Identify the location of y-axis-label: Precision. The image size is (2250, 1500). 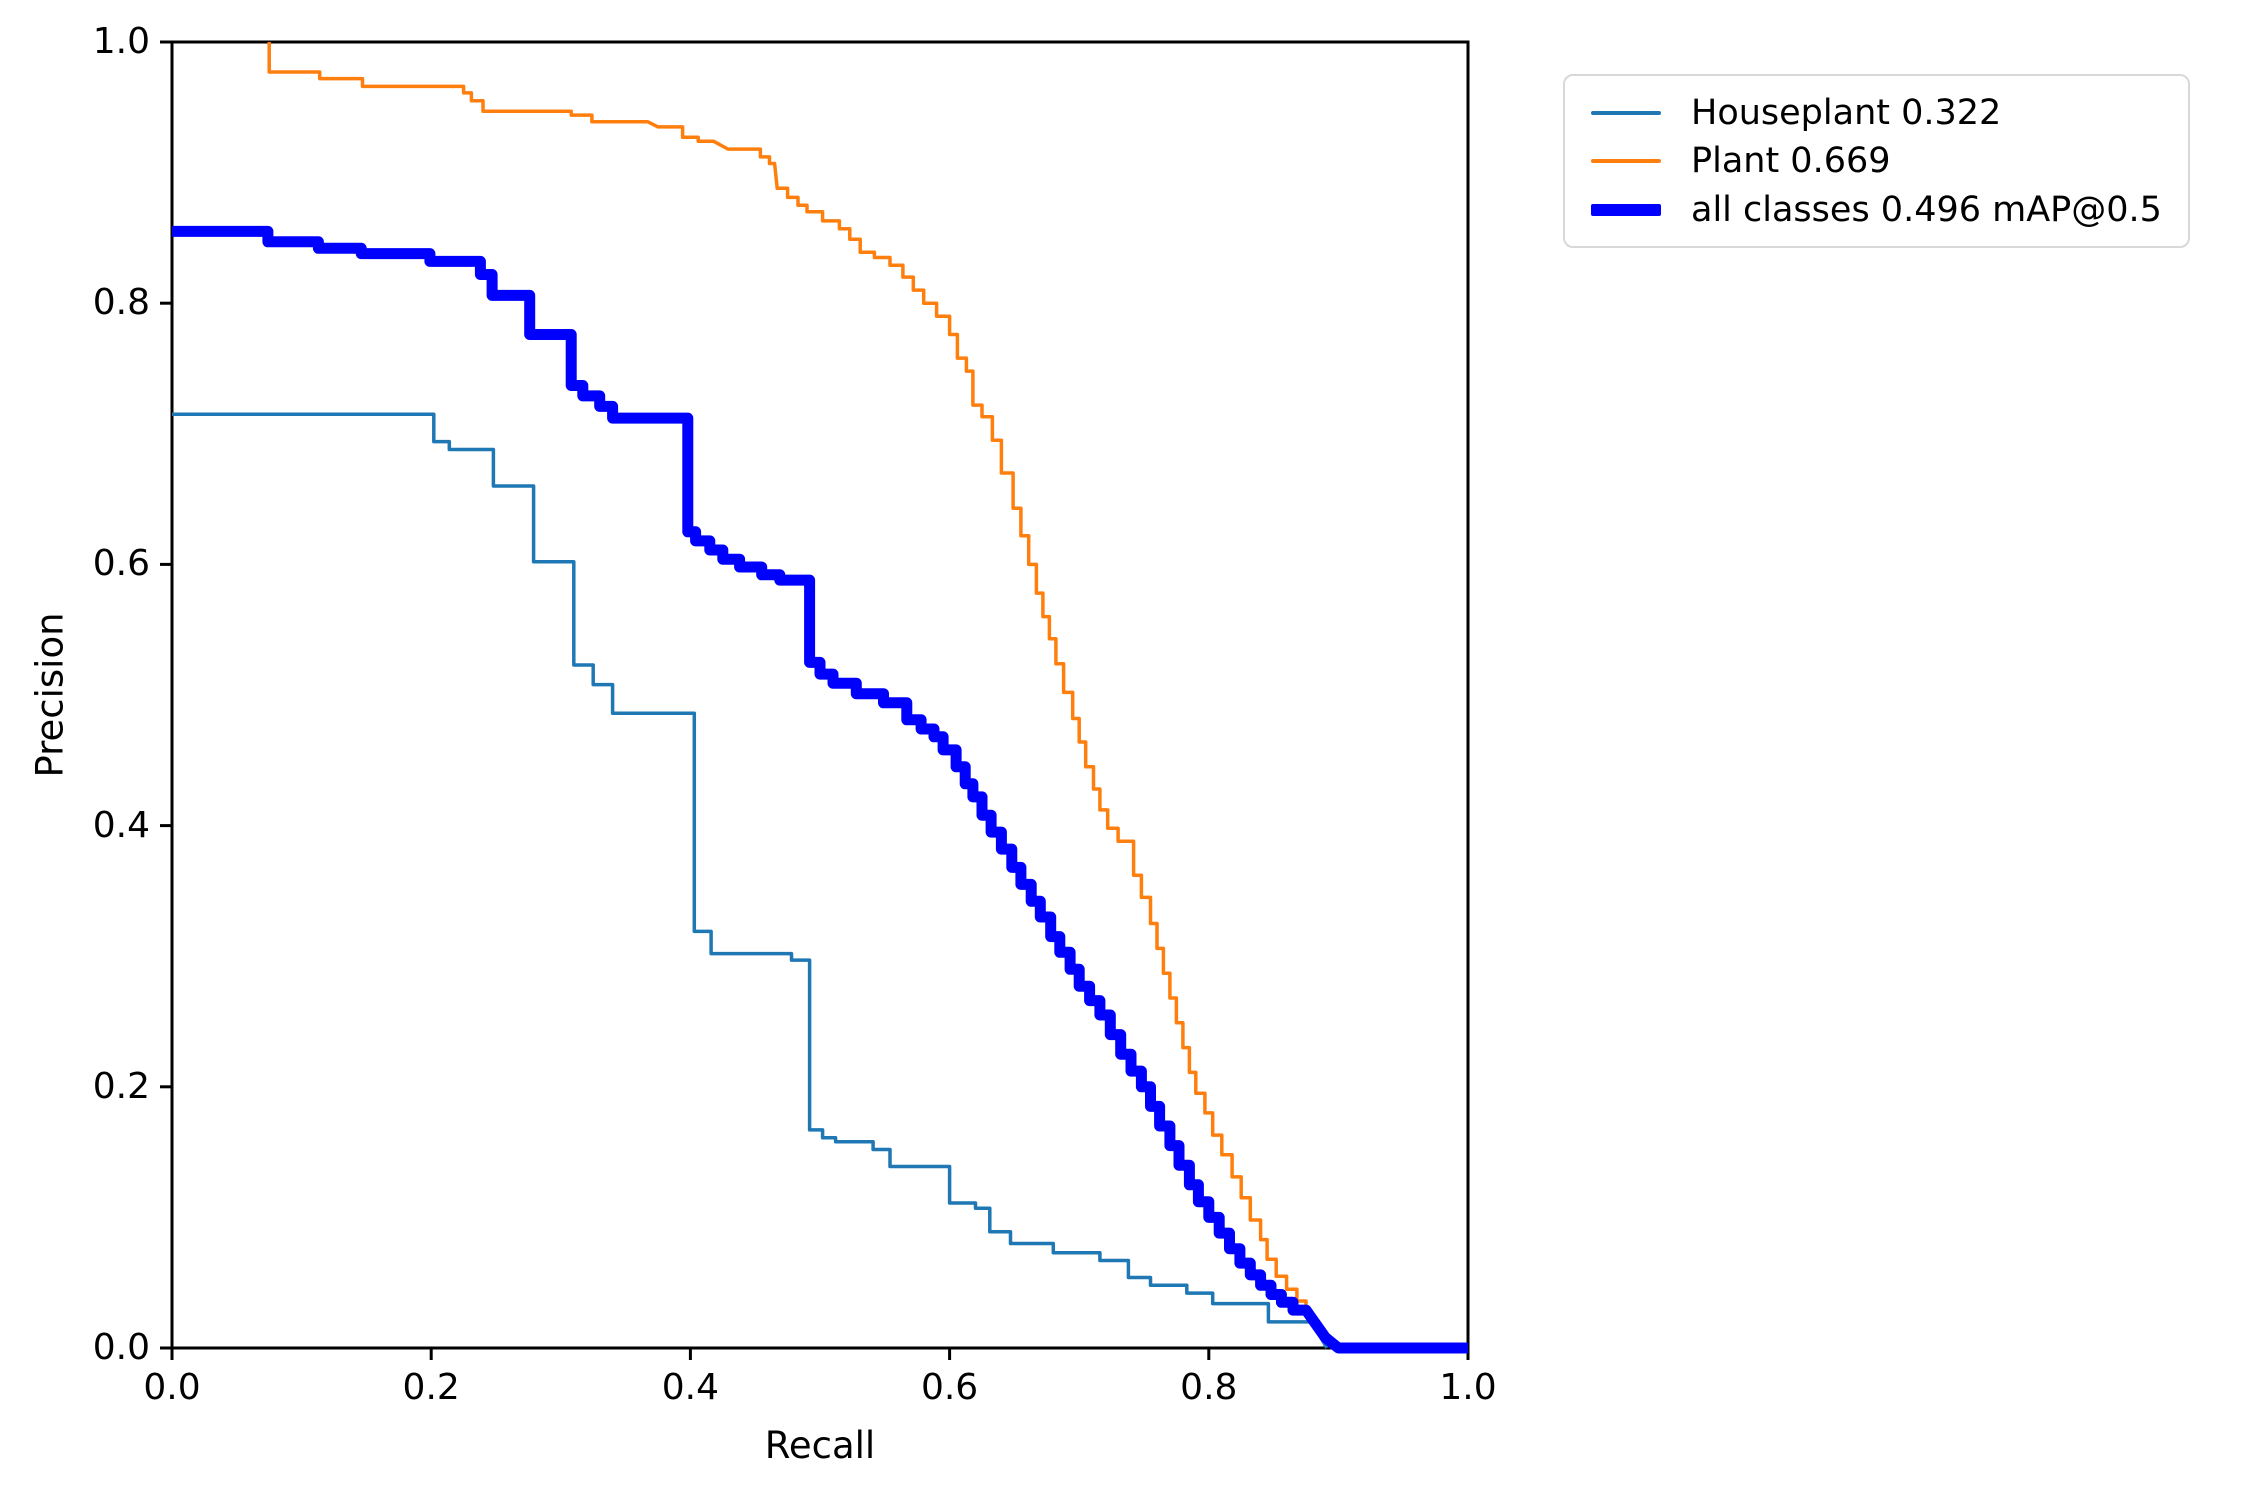
(50, 695).